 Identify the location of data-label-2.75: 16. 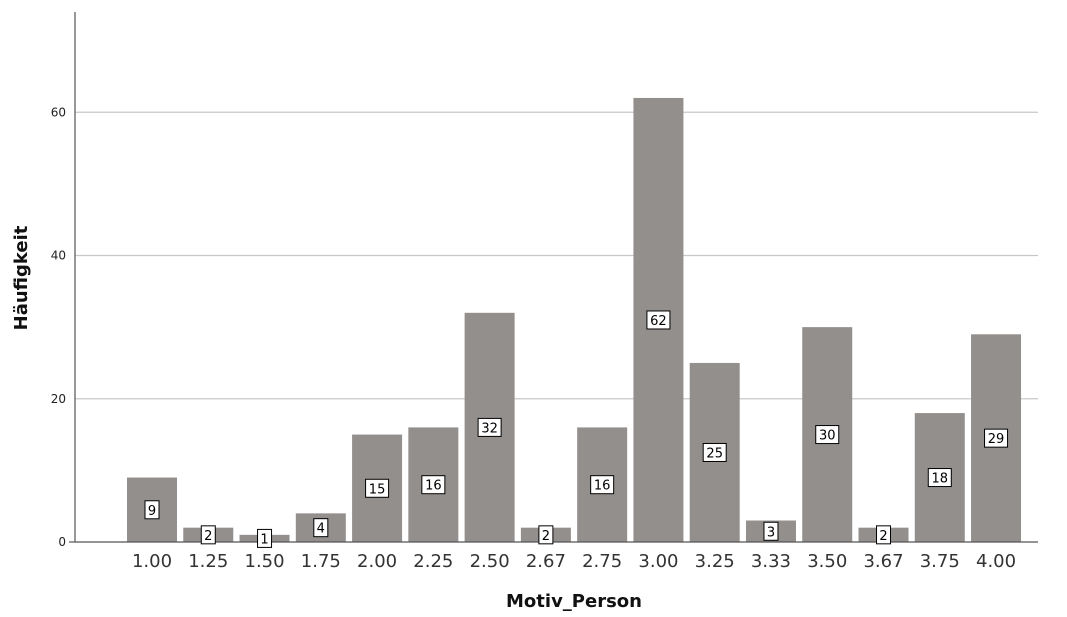
(602, 485).